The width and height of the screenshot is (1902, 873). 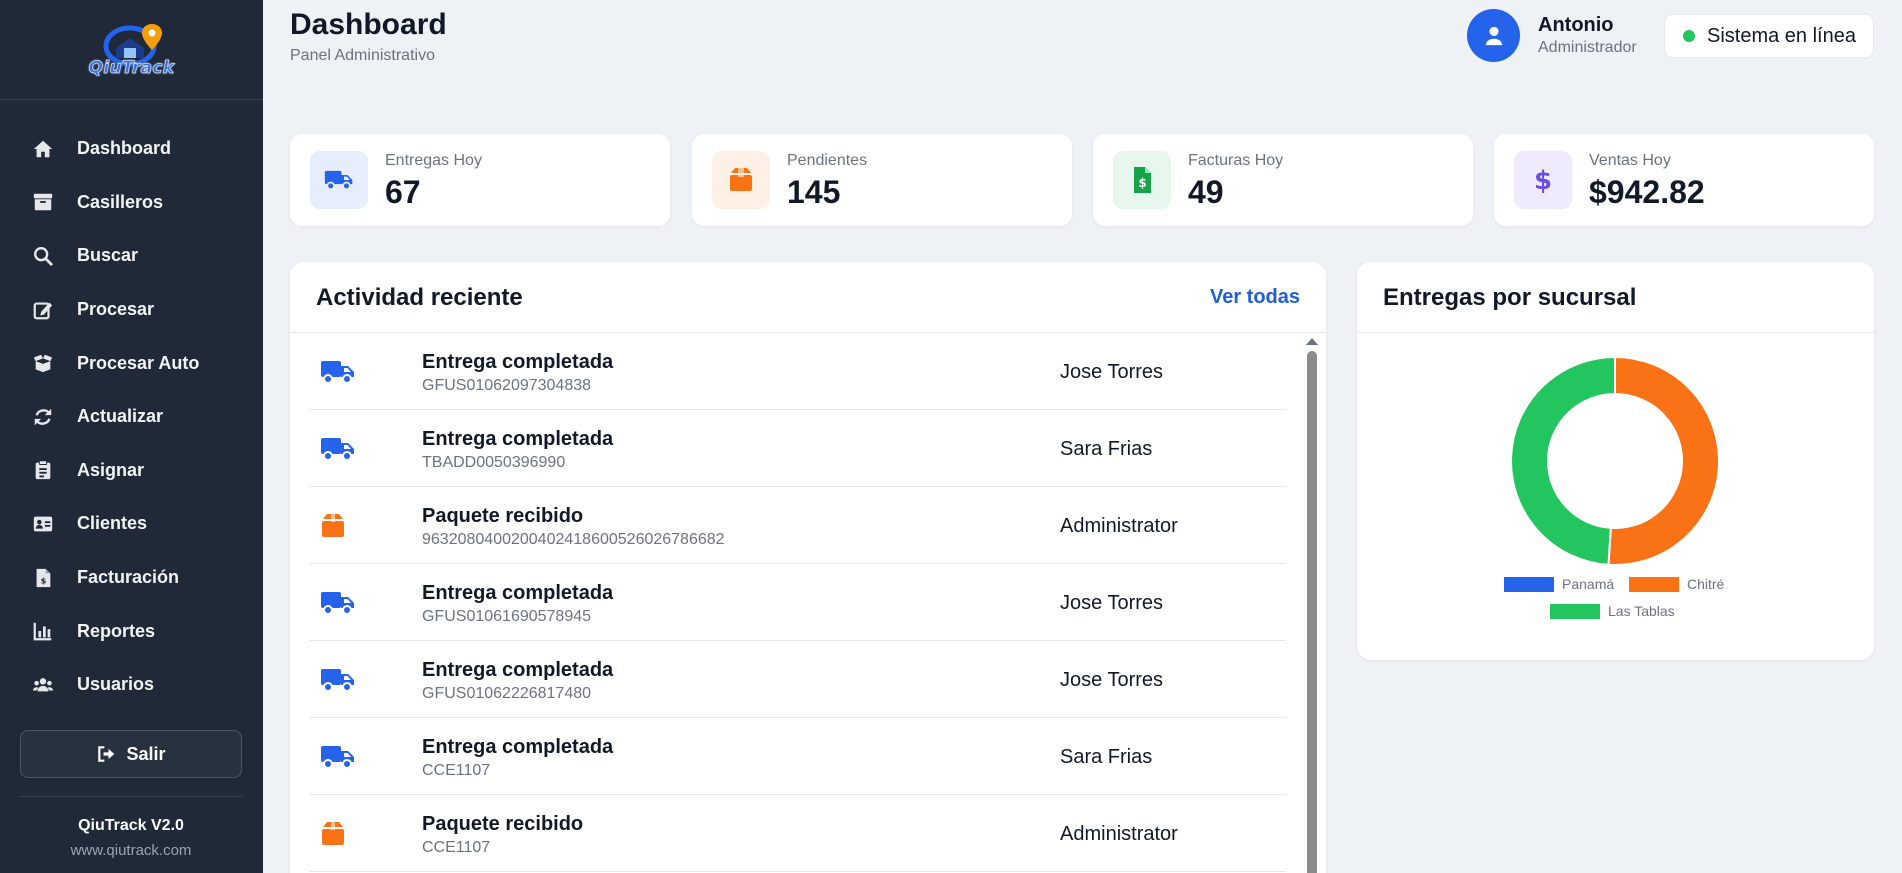 I want to click on clipboard-icon, so click(x=43, y=470).